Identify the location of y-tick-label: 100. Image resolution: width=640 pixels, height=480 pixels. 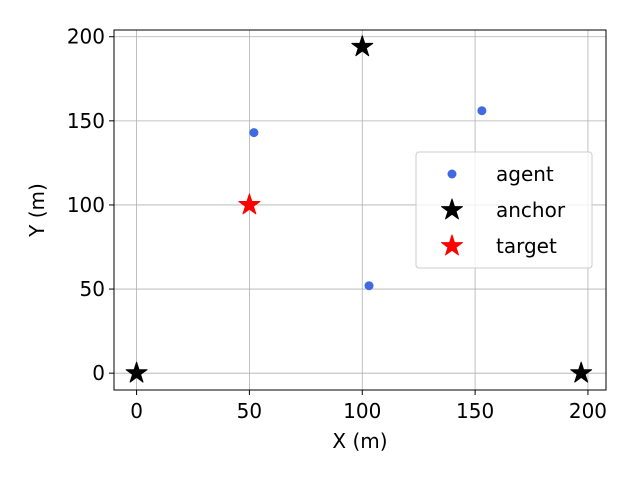
(86, 205).